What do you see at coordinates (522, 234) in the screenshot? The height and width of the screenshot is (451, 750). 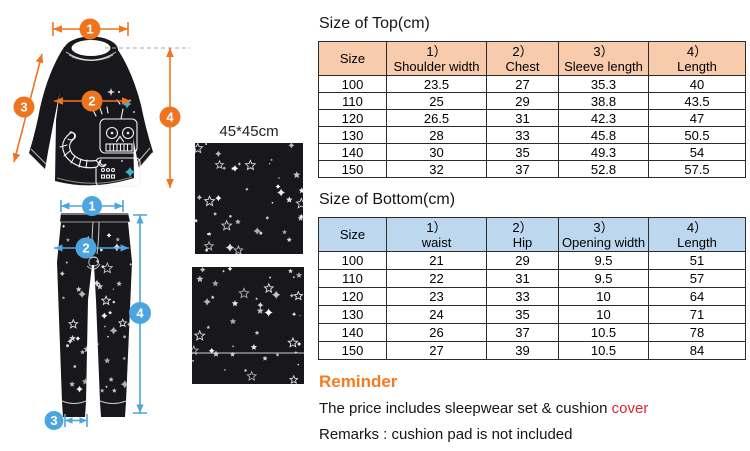 I see `col-header-hip: 2） Hip` at bounding box center [522, 234].